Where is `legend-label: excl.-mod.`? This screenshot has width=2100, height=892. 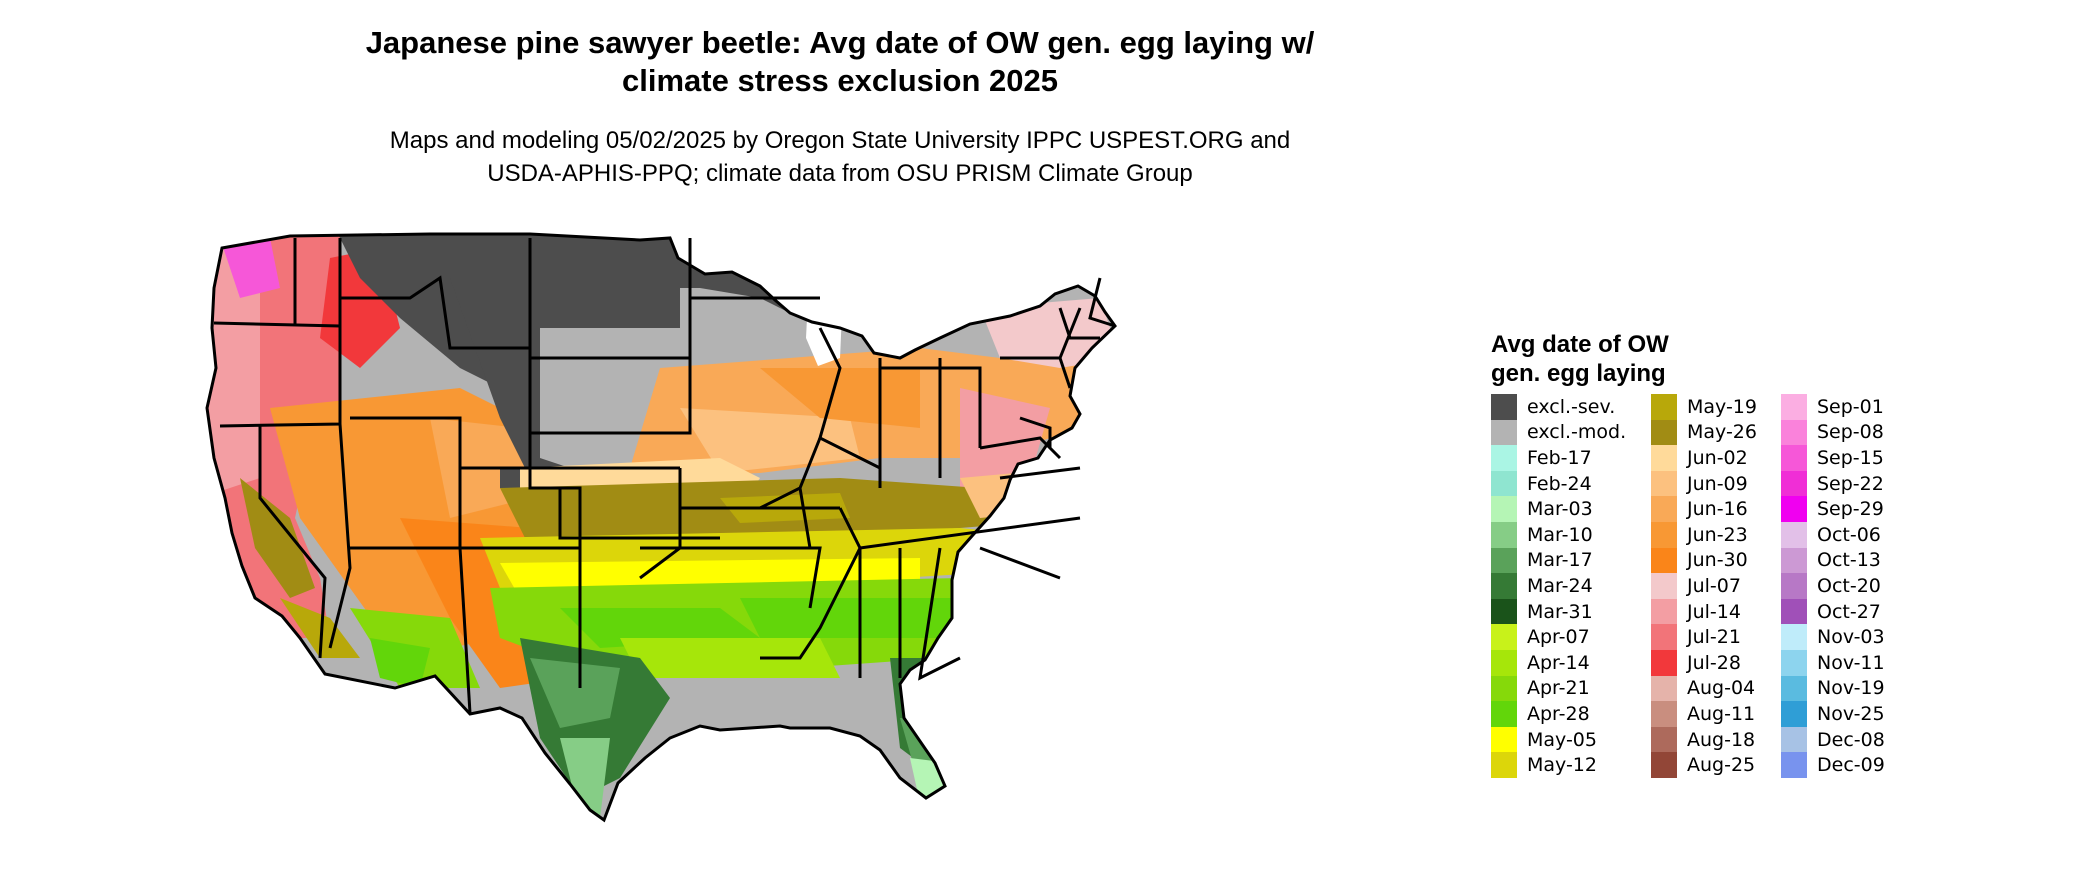 legend-label: excl.-mod. is located at coordinates (1577, 432).